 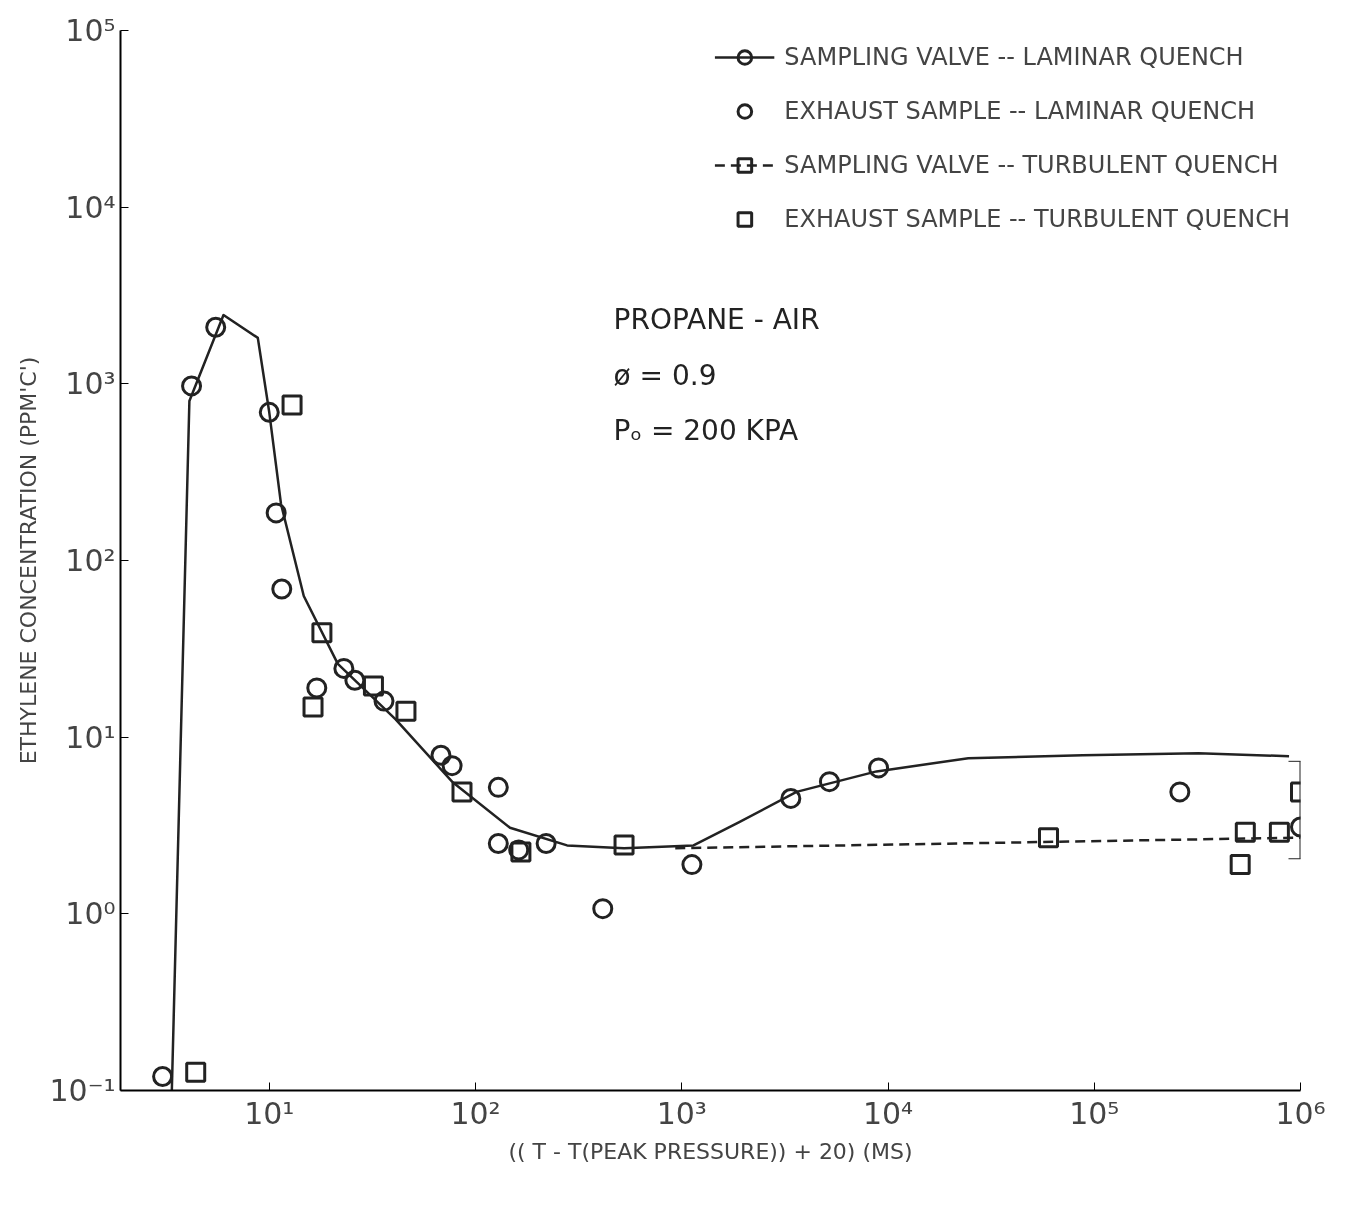 I want to click on legend-label: EXHAUST SAMPLE -- TURBULENT QUENCH, so click(x=1037, y=219).